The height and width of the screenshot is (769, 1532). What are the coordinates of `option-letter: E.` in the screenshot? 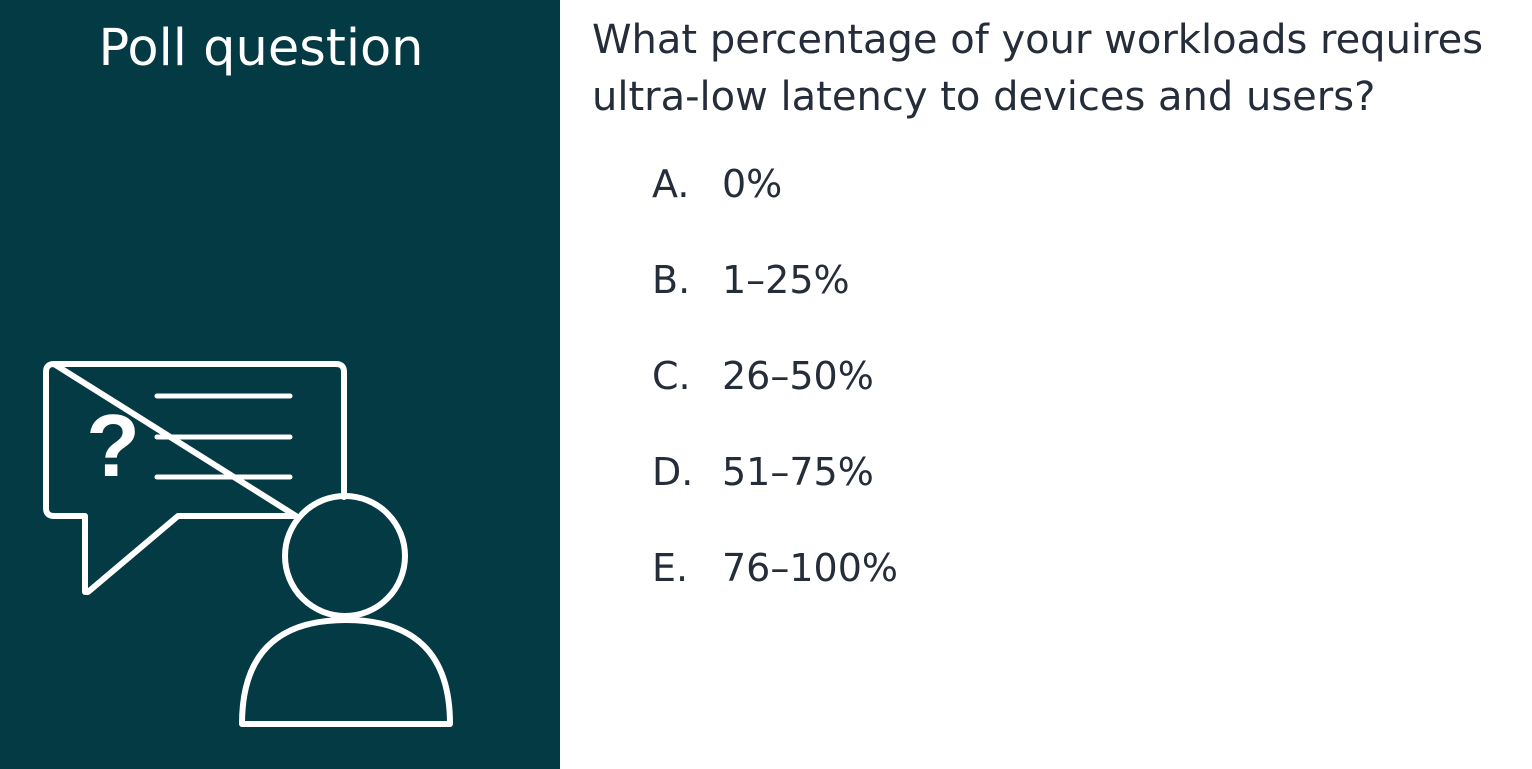 It's located at (670, 568).